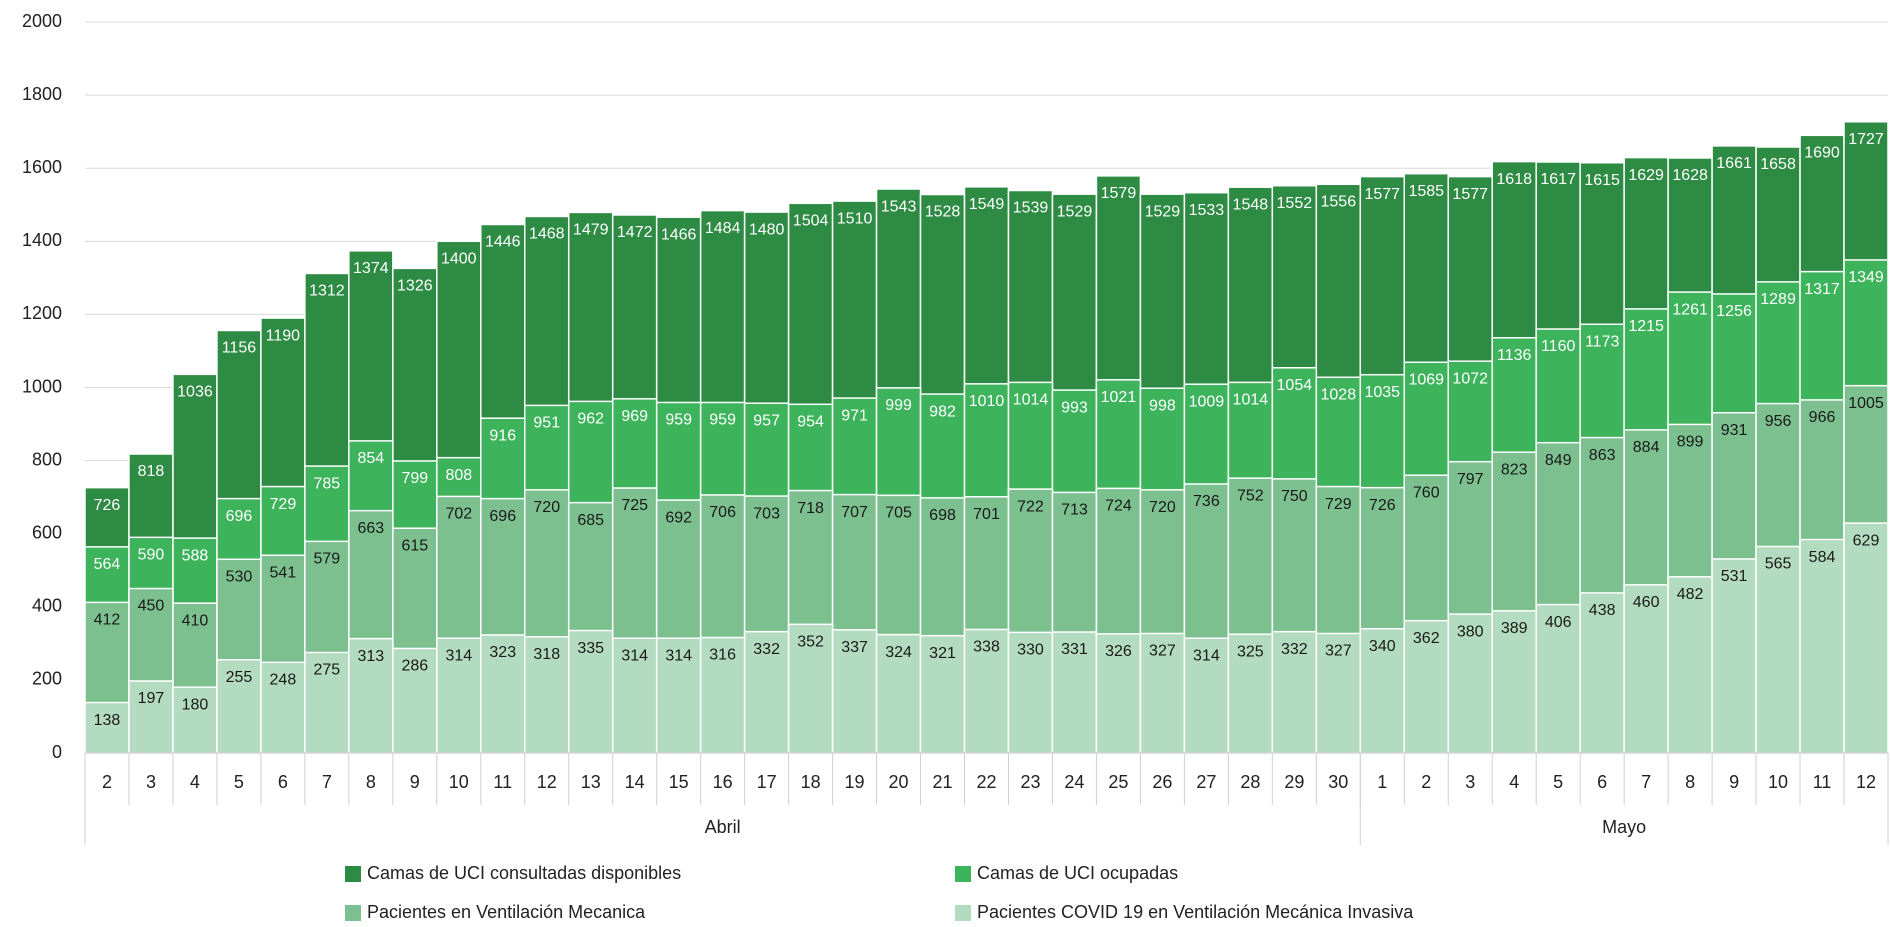  What do you see at coordinates (810, 508) in the screenshot?
I see `value-label: 718` at bounding box center [810, 508].